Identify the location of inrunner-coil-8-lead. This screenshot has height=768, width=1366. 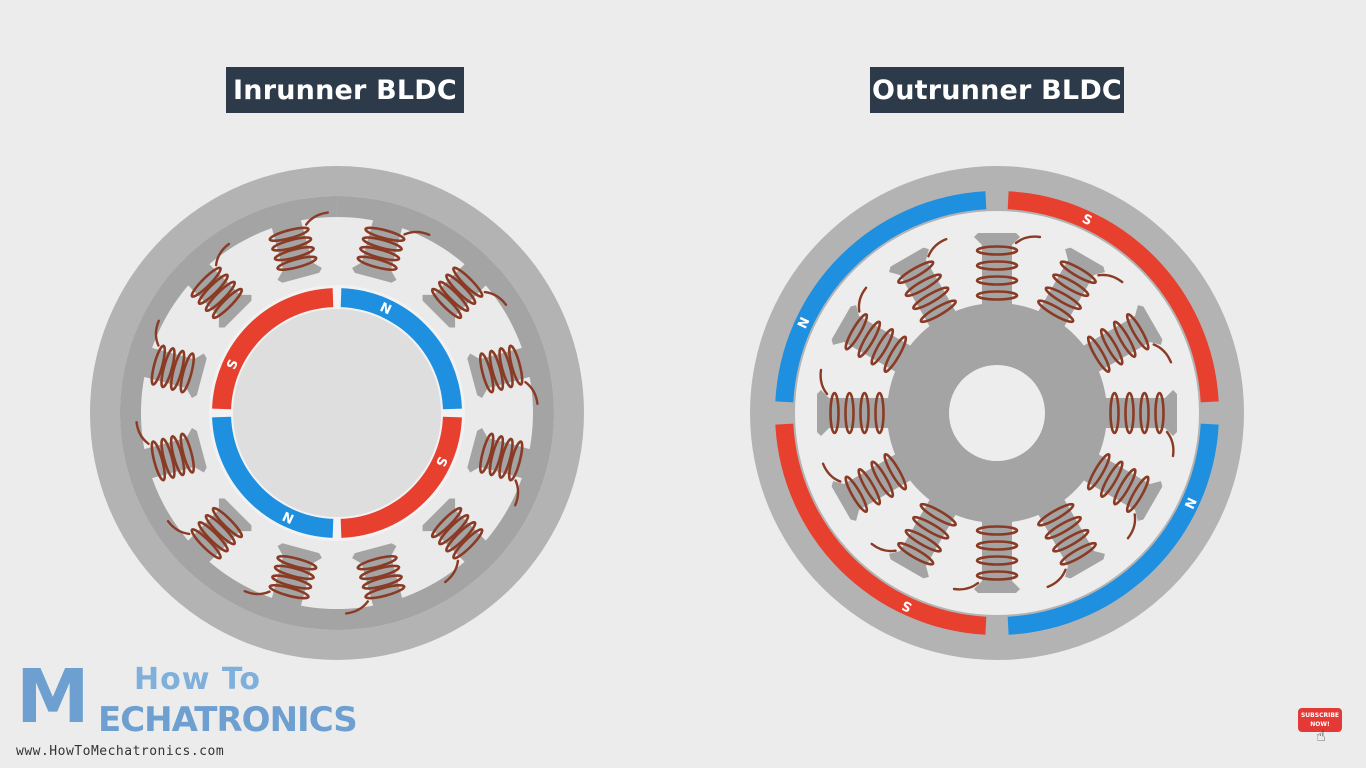
(178, 527).